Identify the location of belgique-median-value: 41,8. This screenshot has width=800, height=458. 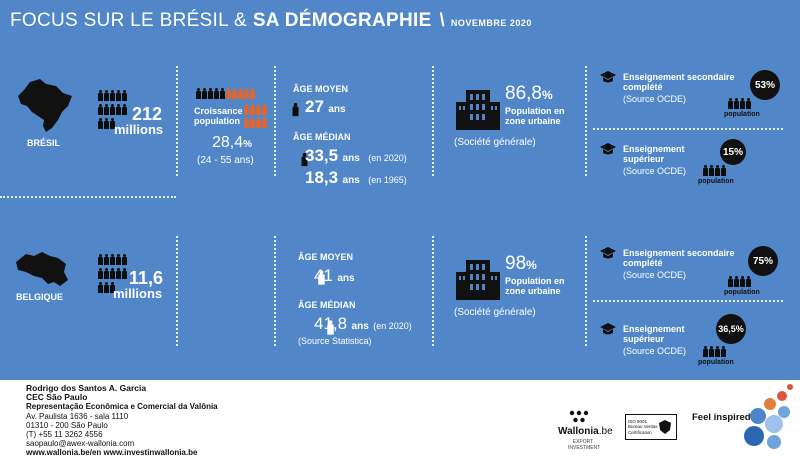
(331, 323).